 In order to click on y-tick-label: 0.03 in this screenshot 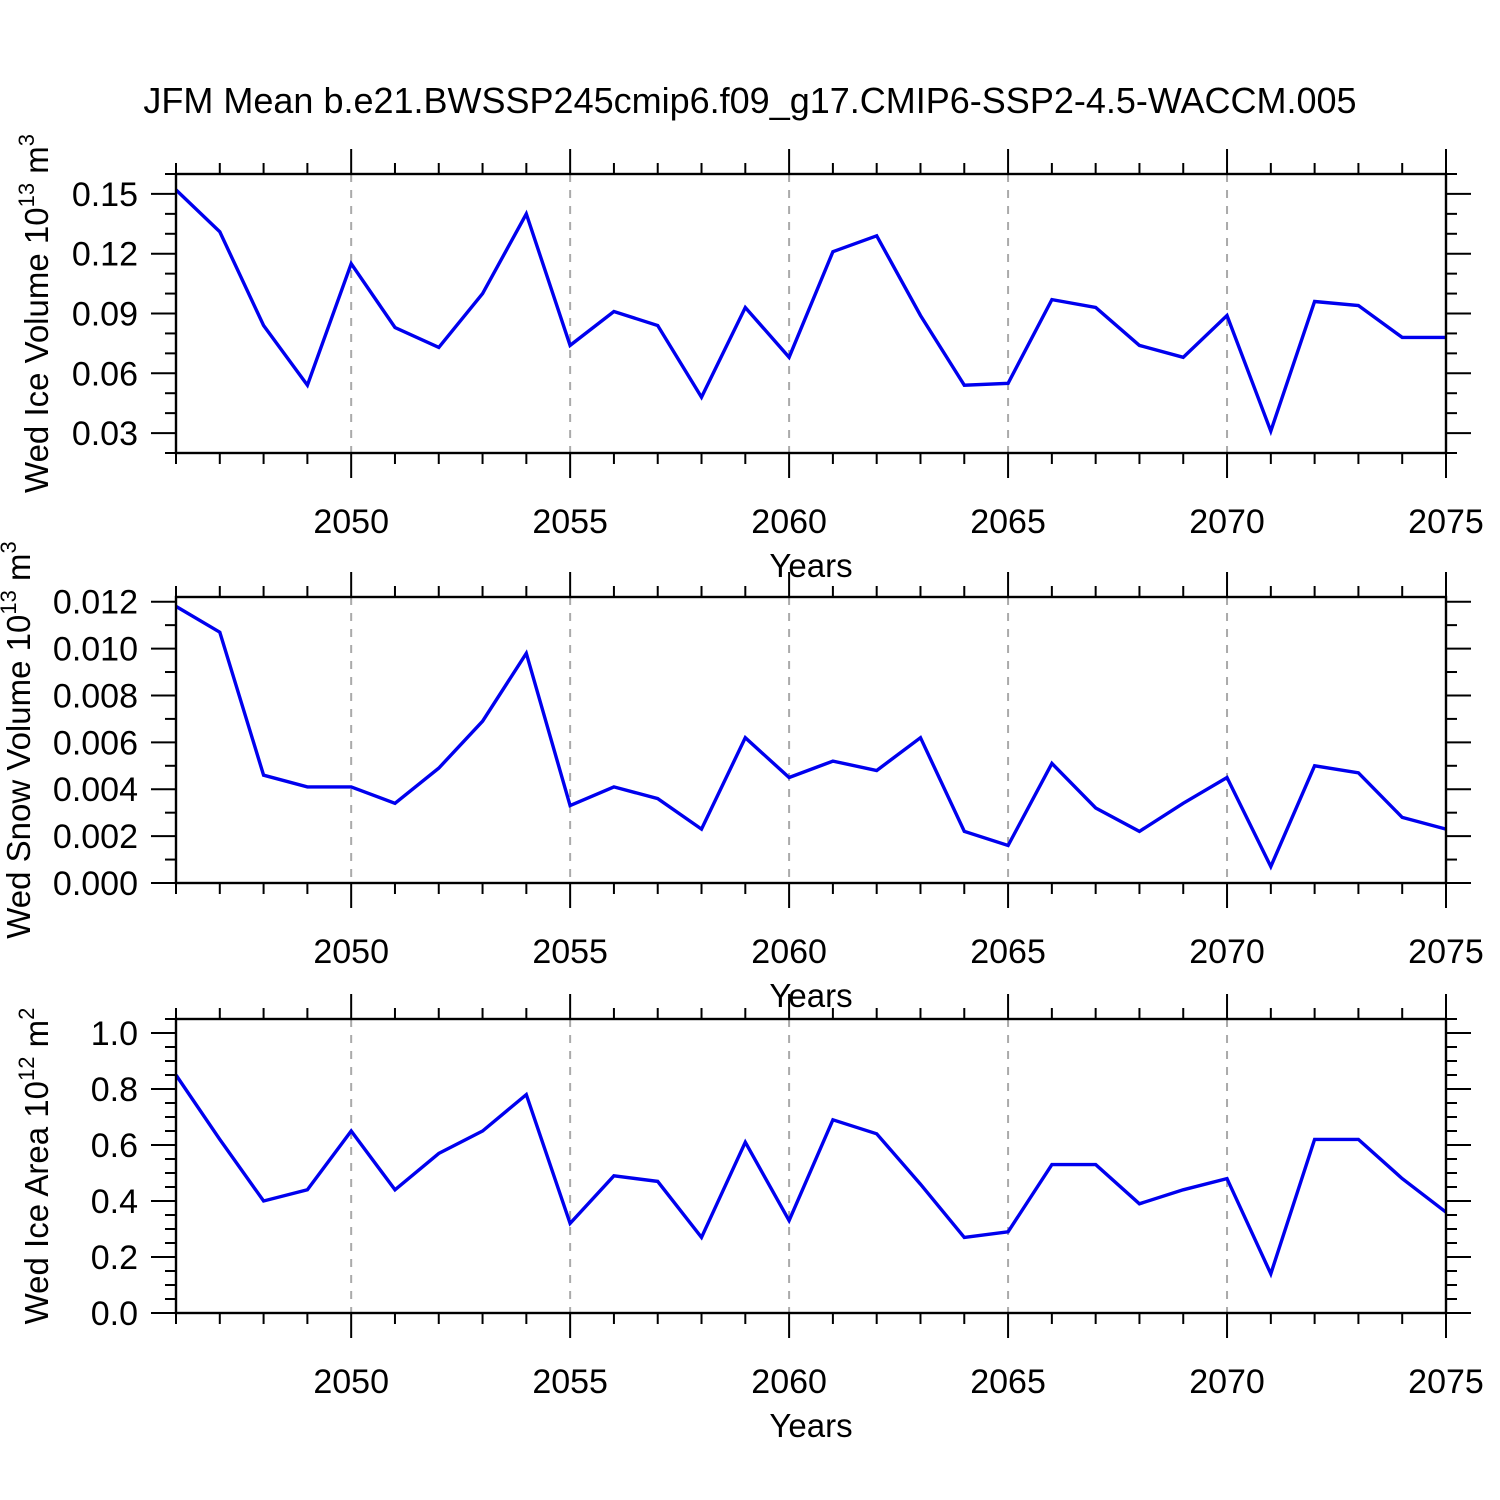, I will do `click(105, 434)`.